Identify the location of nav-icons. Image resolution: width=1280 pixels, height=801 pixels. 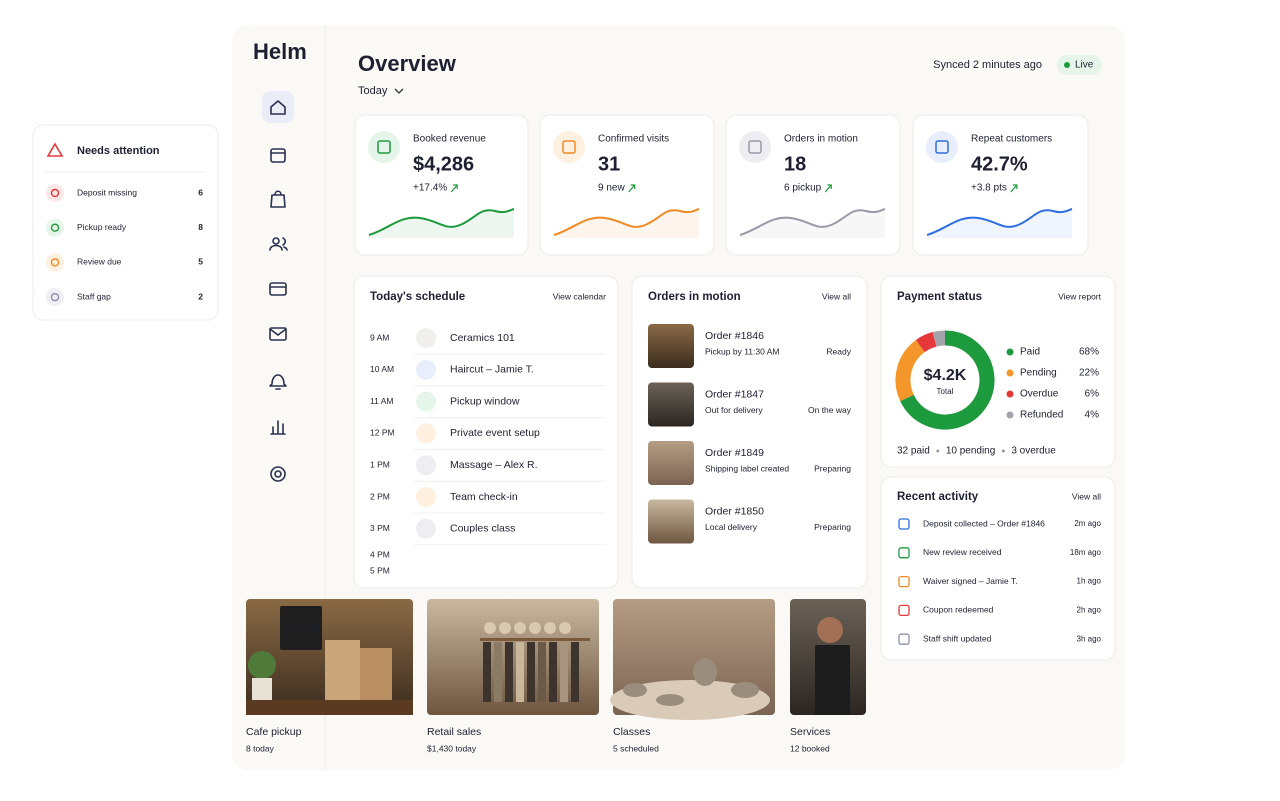
(278, 291).